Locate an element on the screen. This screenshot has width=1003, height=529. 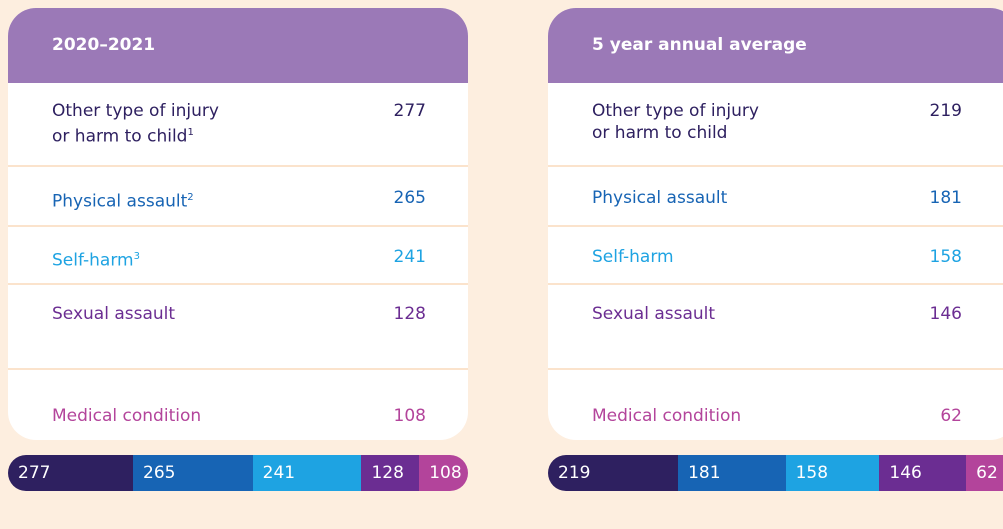
bar-segment: 181 is located at coordinates (732, 473).